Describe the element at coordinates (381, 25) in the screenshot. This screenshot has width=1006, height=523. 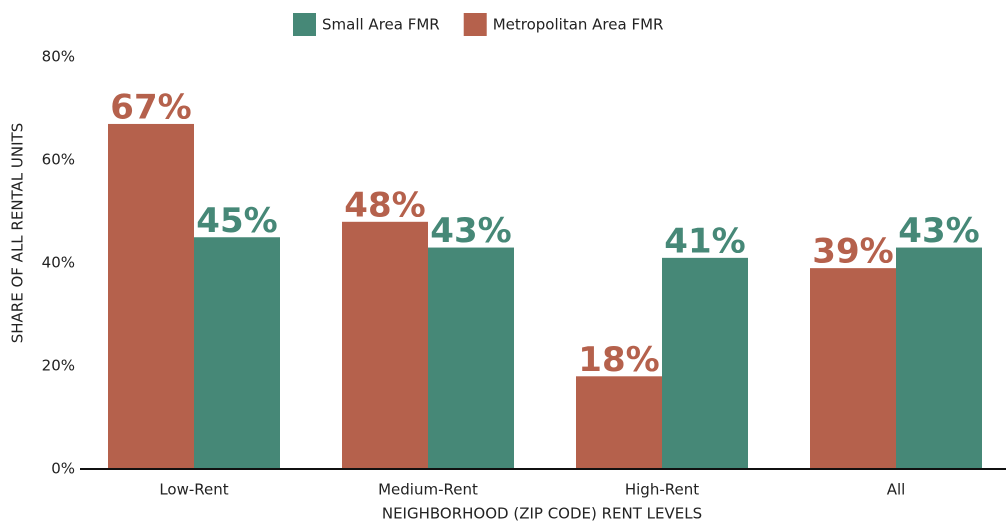
I see `legend-label: Small Area FMR` at that location.